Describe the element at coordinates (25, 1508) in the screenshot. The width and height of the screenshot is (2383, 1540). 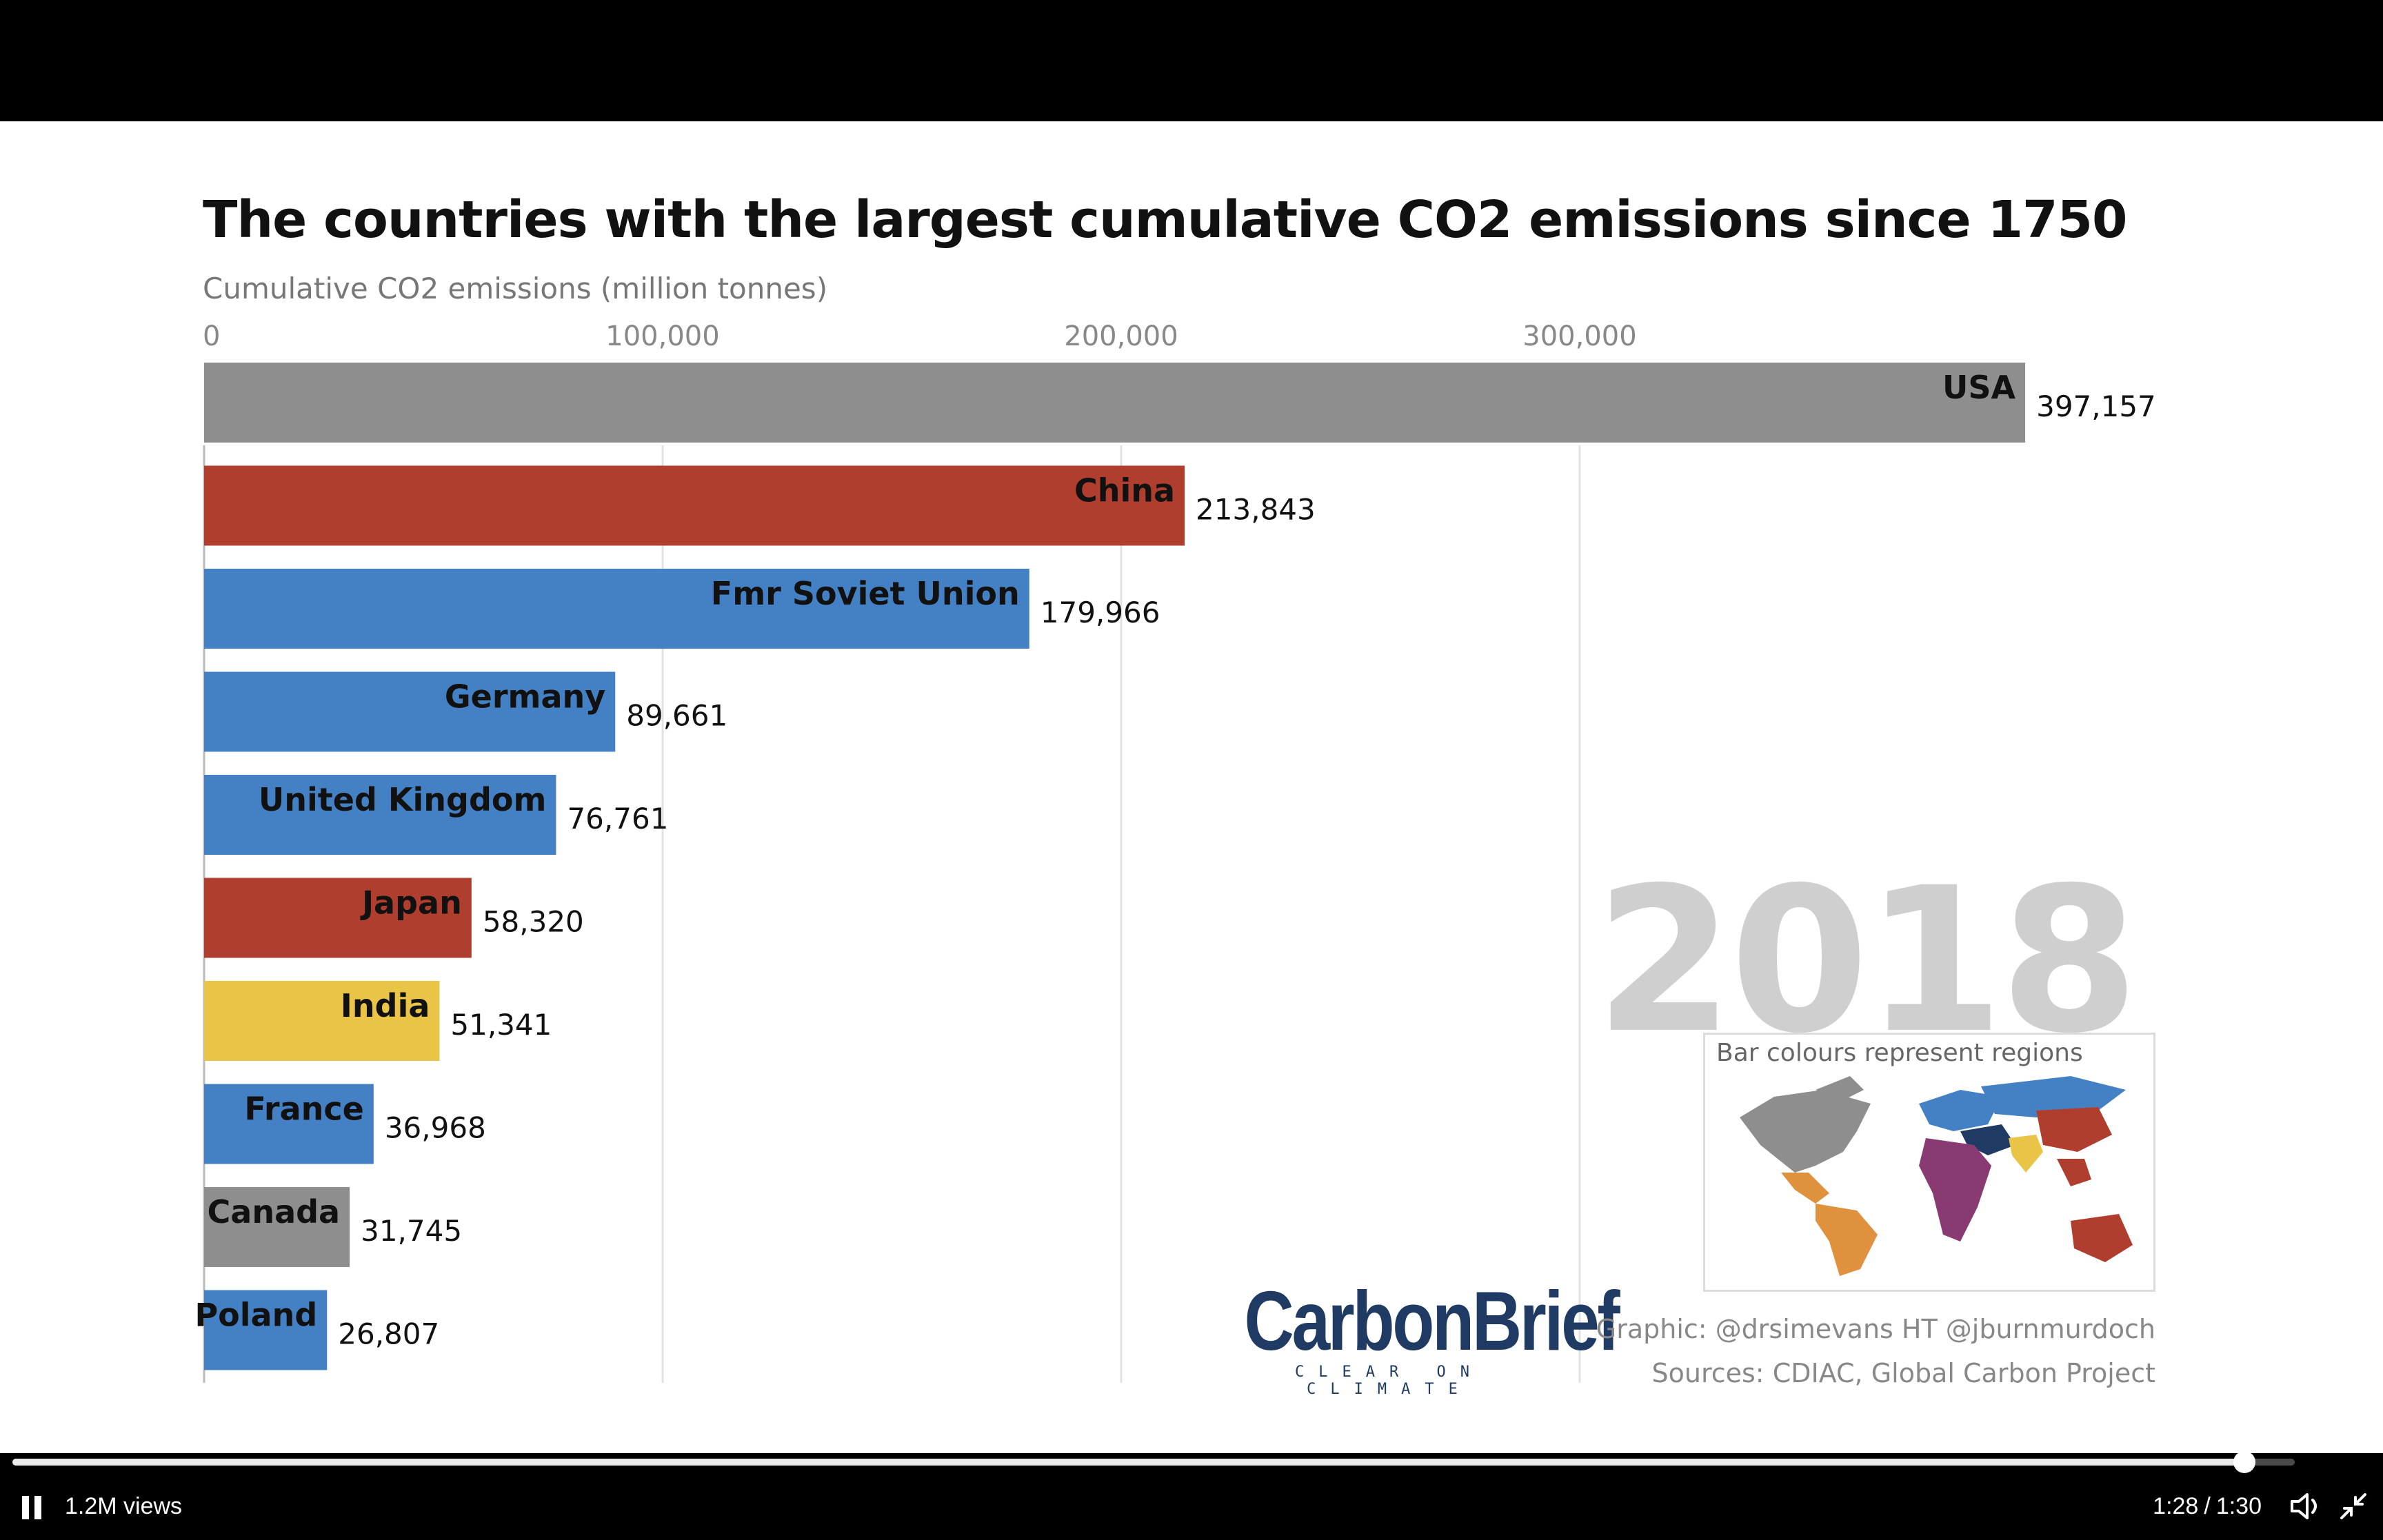
I see `pause-icon` at that location.